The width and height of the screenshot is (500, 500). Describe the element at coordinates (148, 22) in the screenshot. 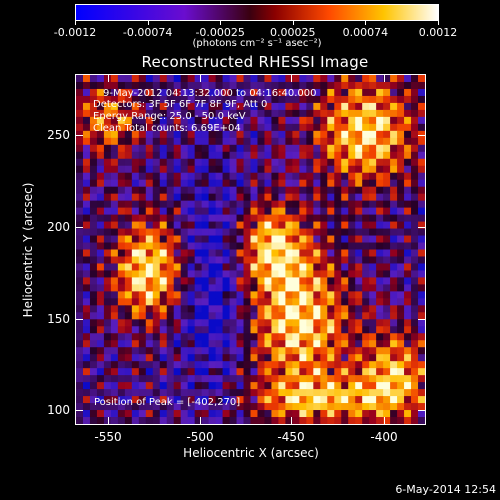

I see `colorbar-tick` at that location.